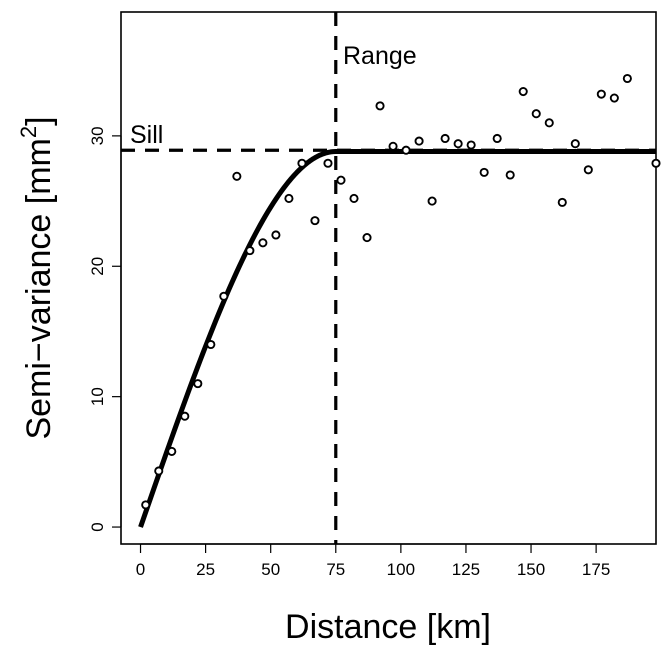 This screenshot has width=670, height=646. Describe the element at coordinates (596, 569) in the screenshot. I see `x-tick-label: 175` at that location.